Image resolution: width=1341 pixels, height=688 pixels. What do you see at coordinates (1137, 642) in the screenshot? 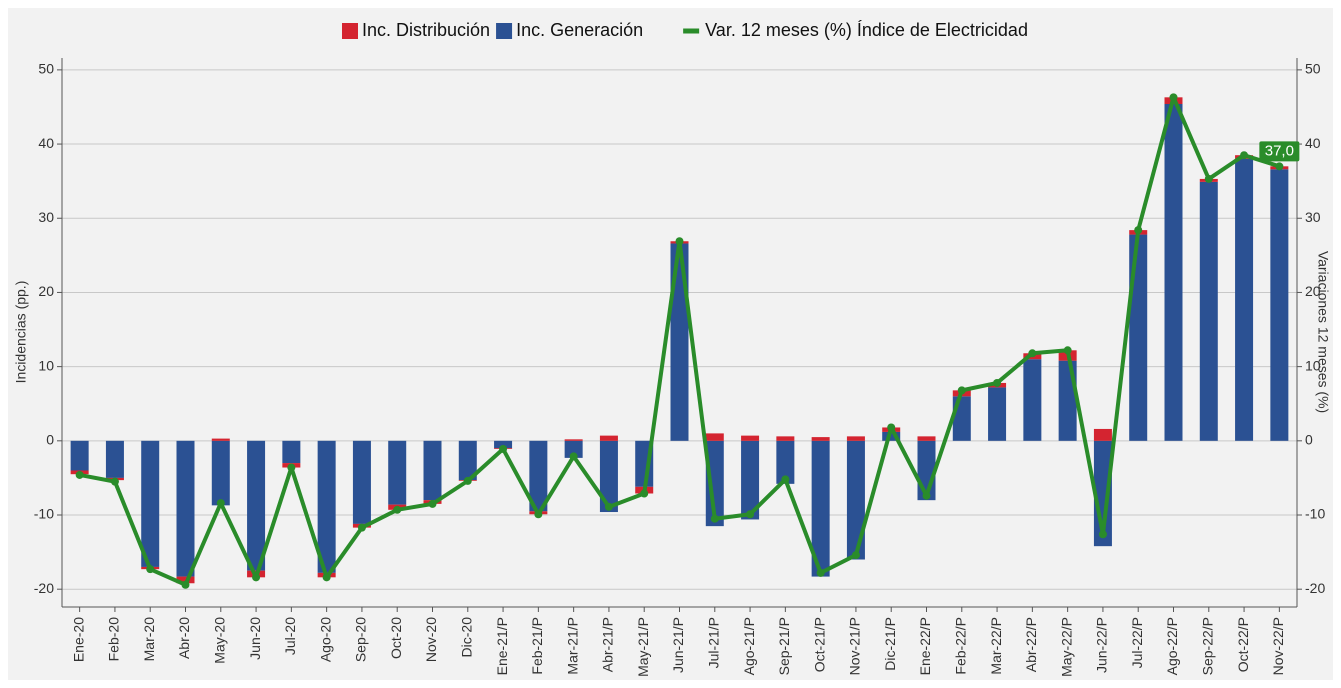
I see `x-tick-label: Jul-22/P` at bounding box center [1137, 642].